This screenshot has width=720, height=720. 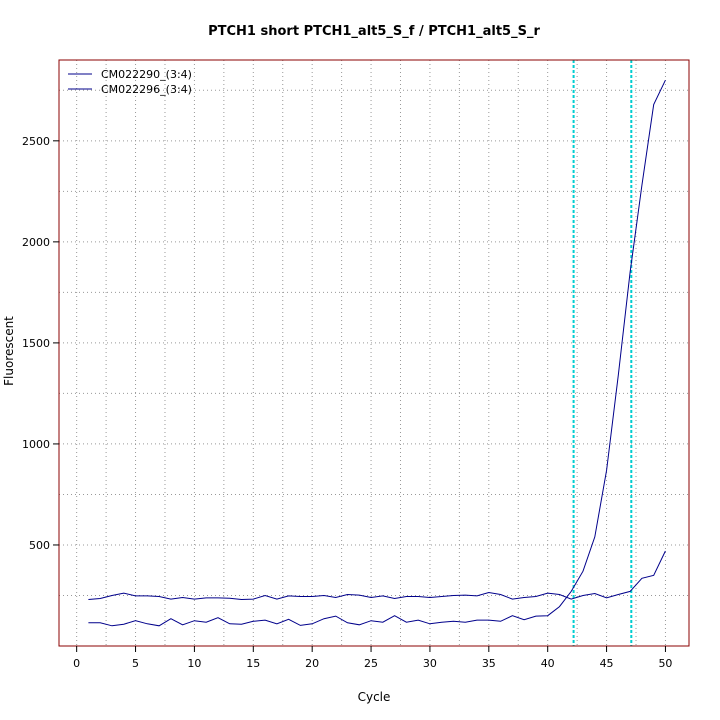 I want to click on series-line, so click(x=377, y=575).